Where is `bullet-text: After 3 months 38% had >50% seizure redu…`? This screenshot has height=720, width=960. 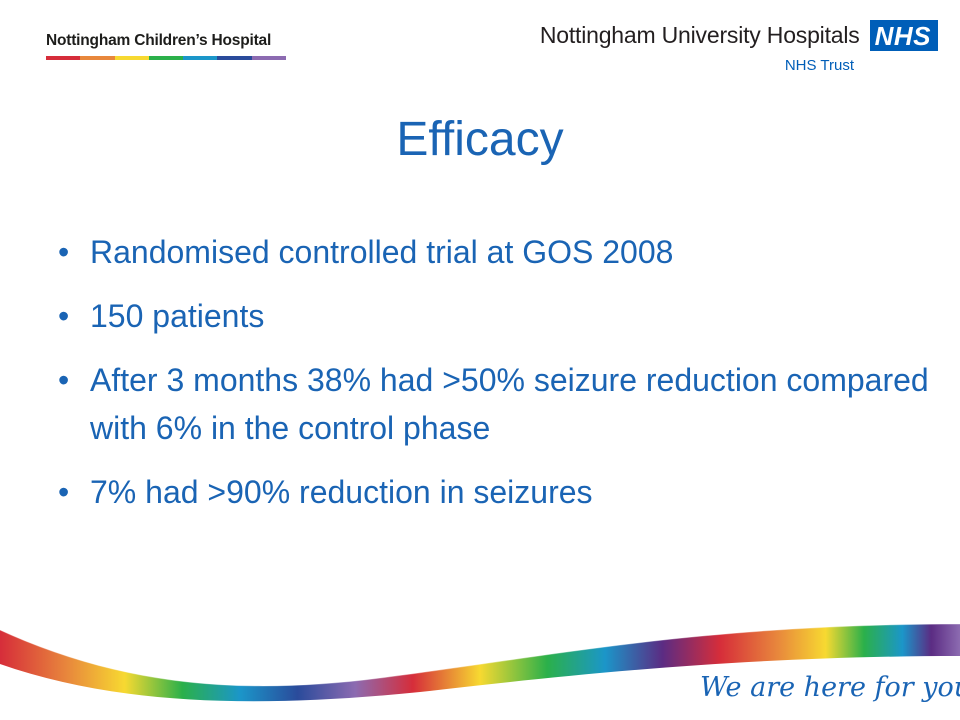 bullet-text: After 3 months 38% had >50% seizure redu… is located at coordinates (509, 404).